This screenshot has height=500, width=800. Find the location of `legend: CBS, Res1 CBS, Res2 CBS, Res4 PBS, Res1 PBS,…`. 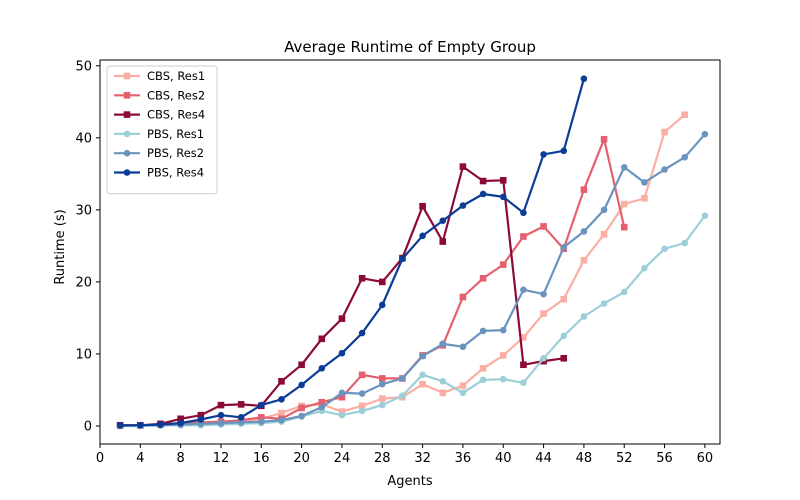

legend: CBS, Res1 CBS, Res2 CBS, Res4 PBS, Res1 PBS,… is located at coordinates (162, 130).